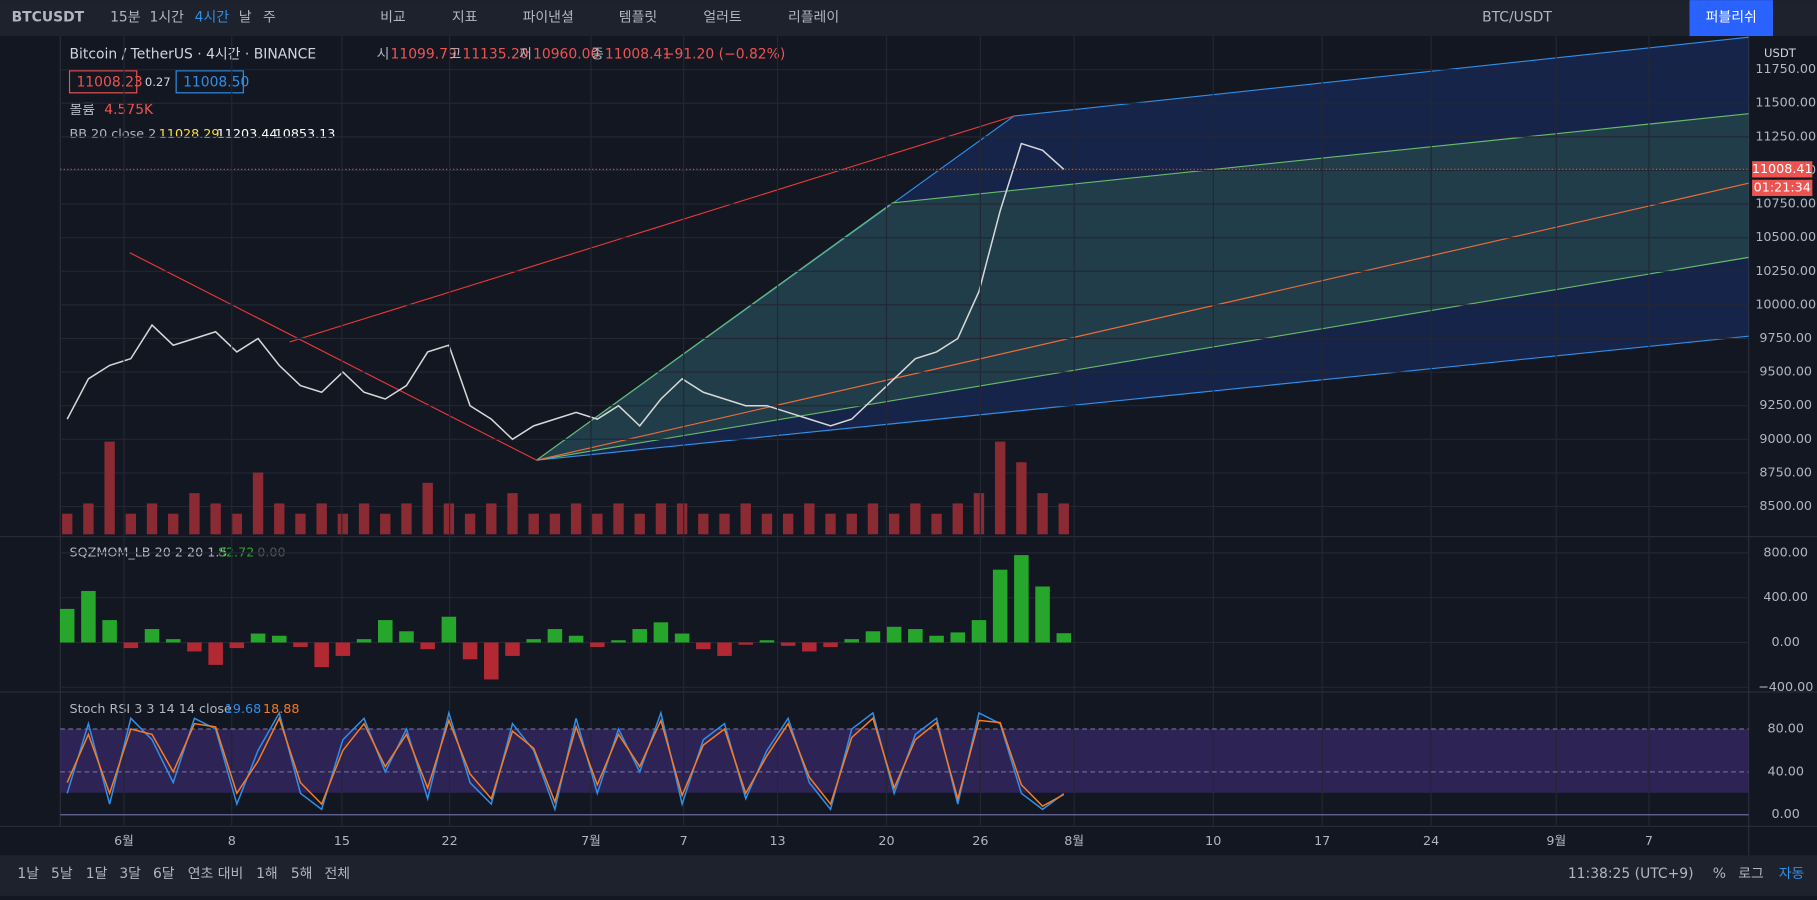  What do you see at coordinates (166, 18) in the screenshot?
I see `interval: 1시간` at bounding box center [166, 18].